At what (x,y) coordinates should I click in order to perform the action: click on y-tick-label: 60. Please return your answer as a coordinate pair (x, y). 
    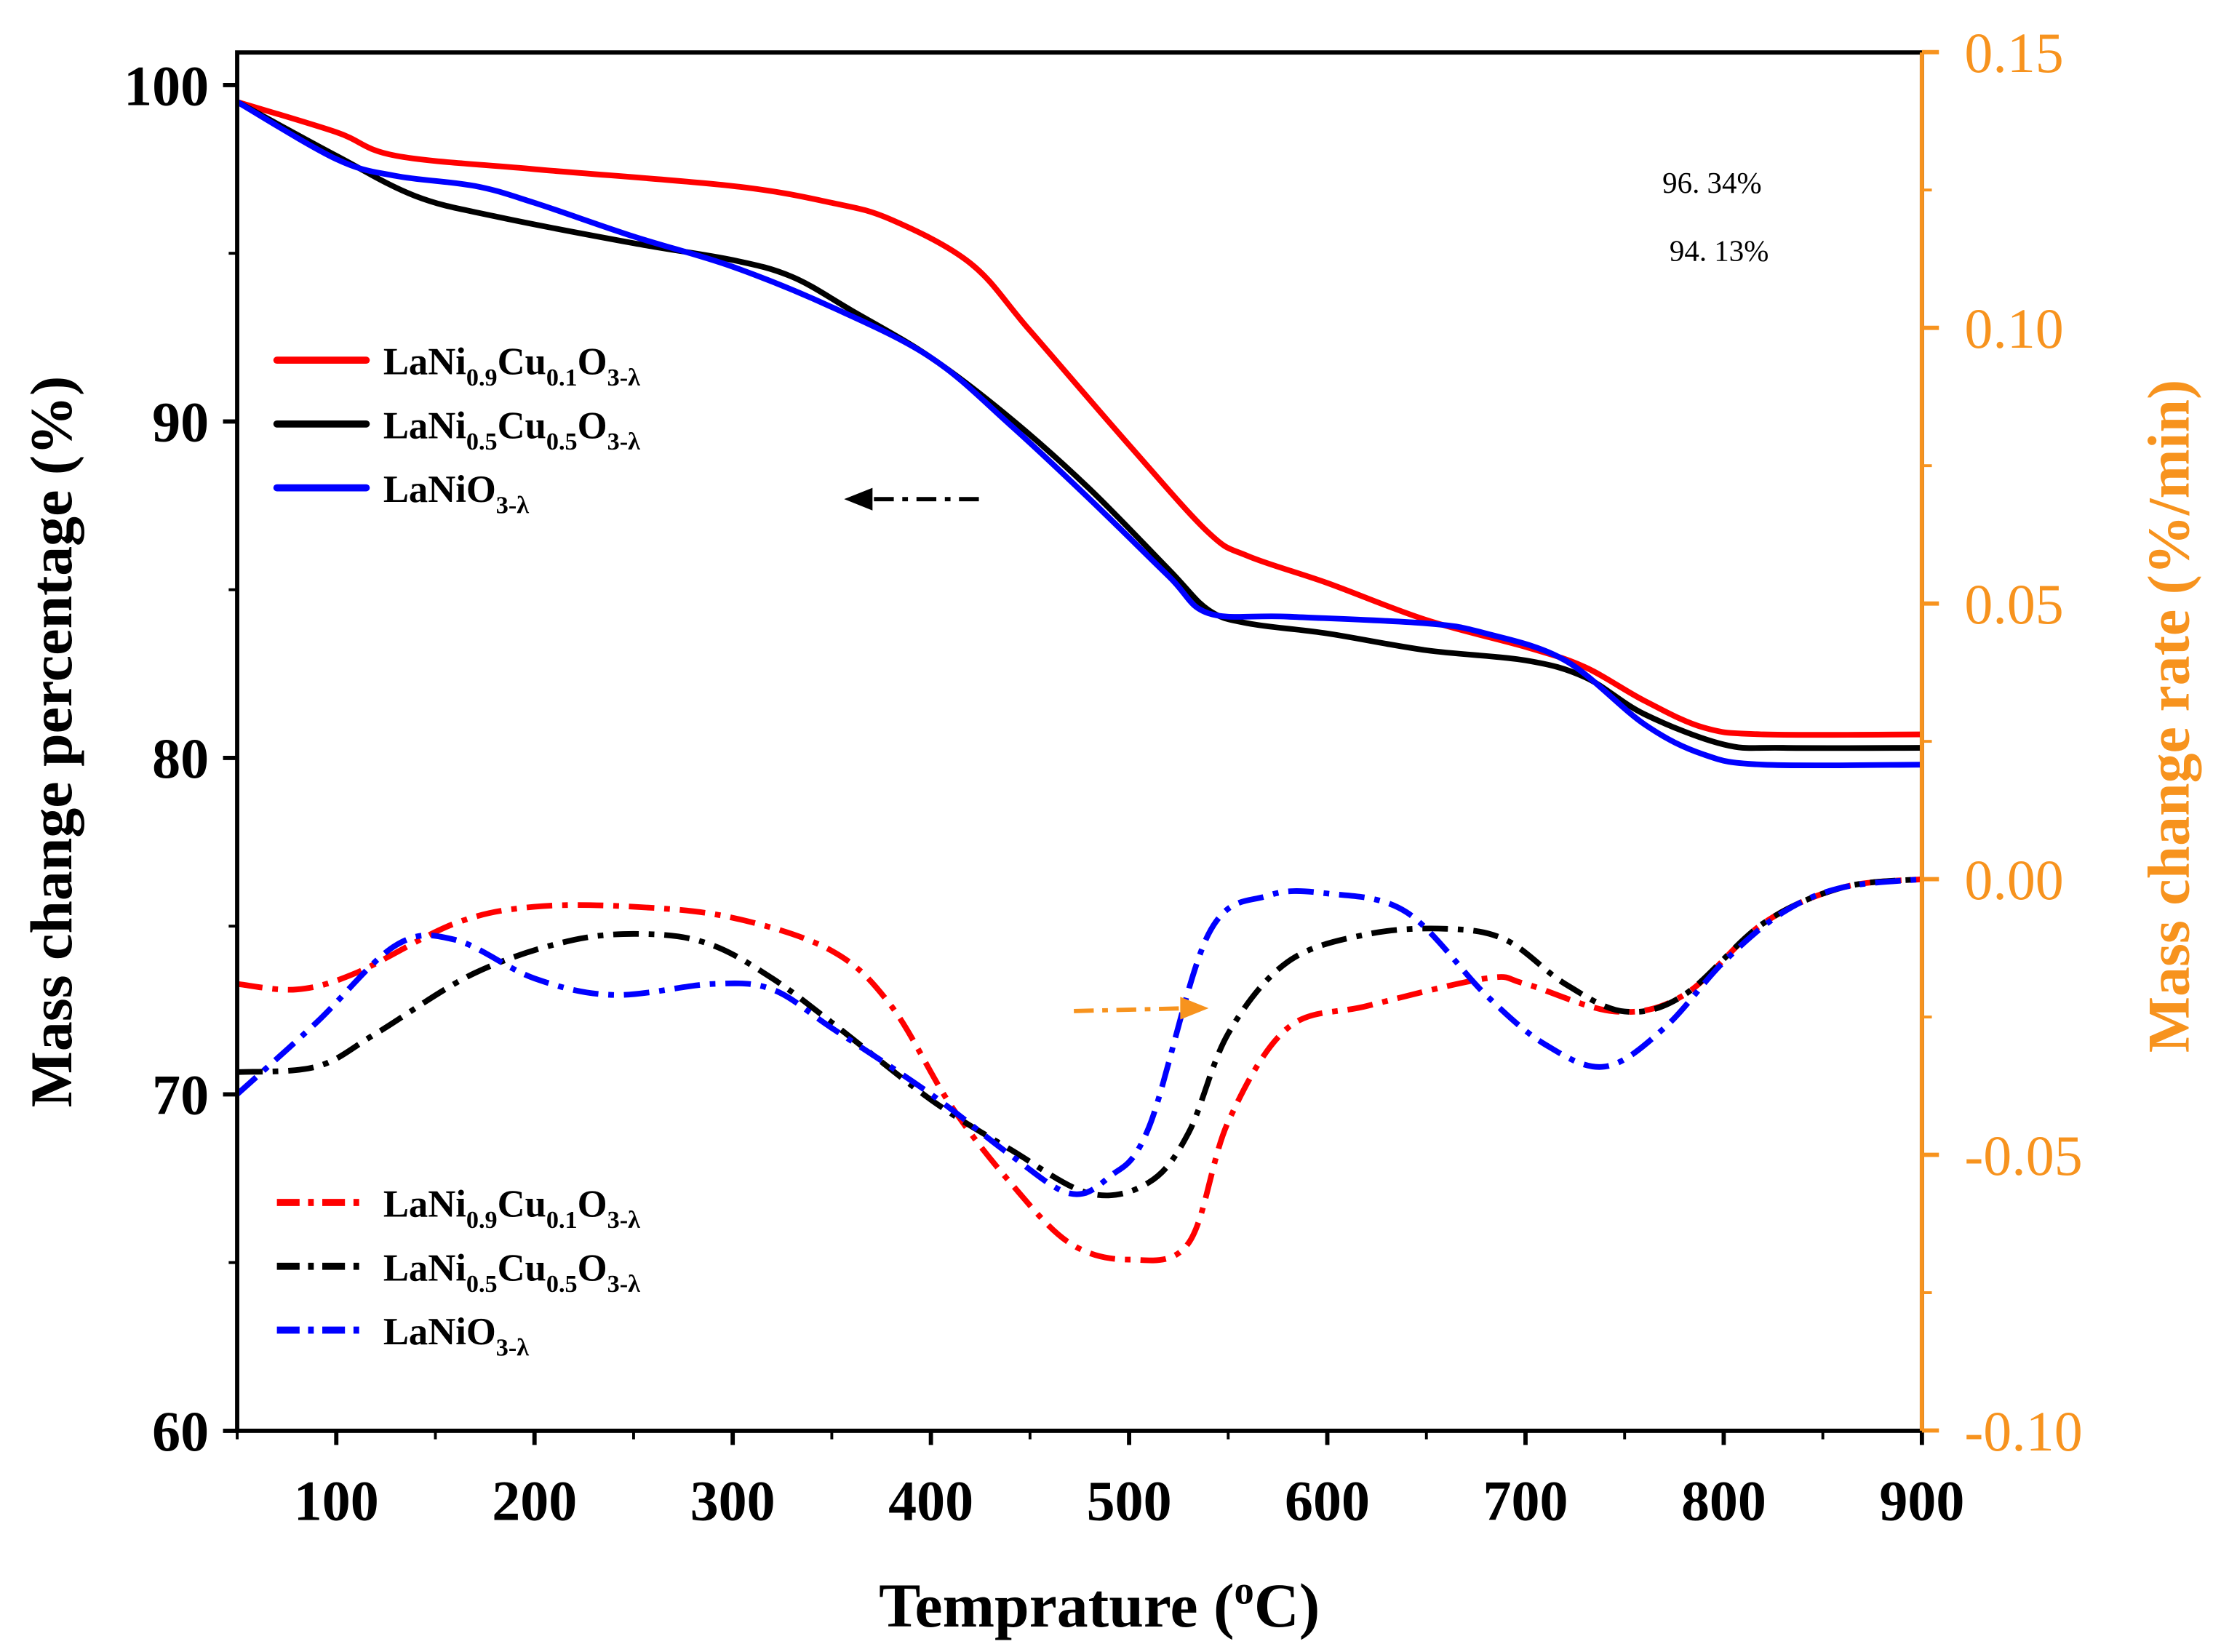
    Looking at the image, I should click on (180, 1431).